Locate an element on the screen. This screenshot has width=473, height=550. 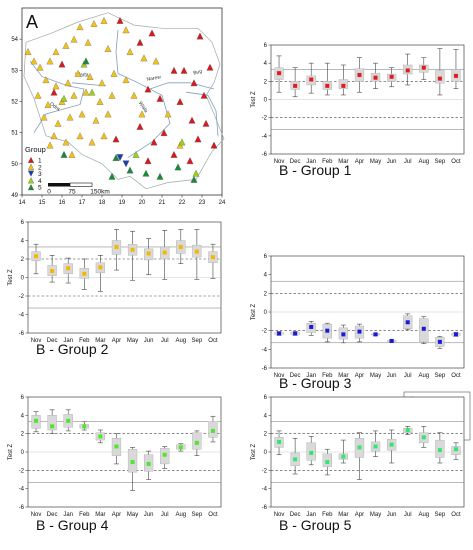
river-label: Warta is located at coordinates (81, 76).